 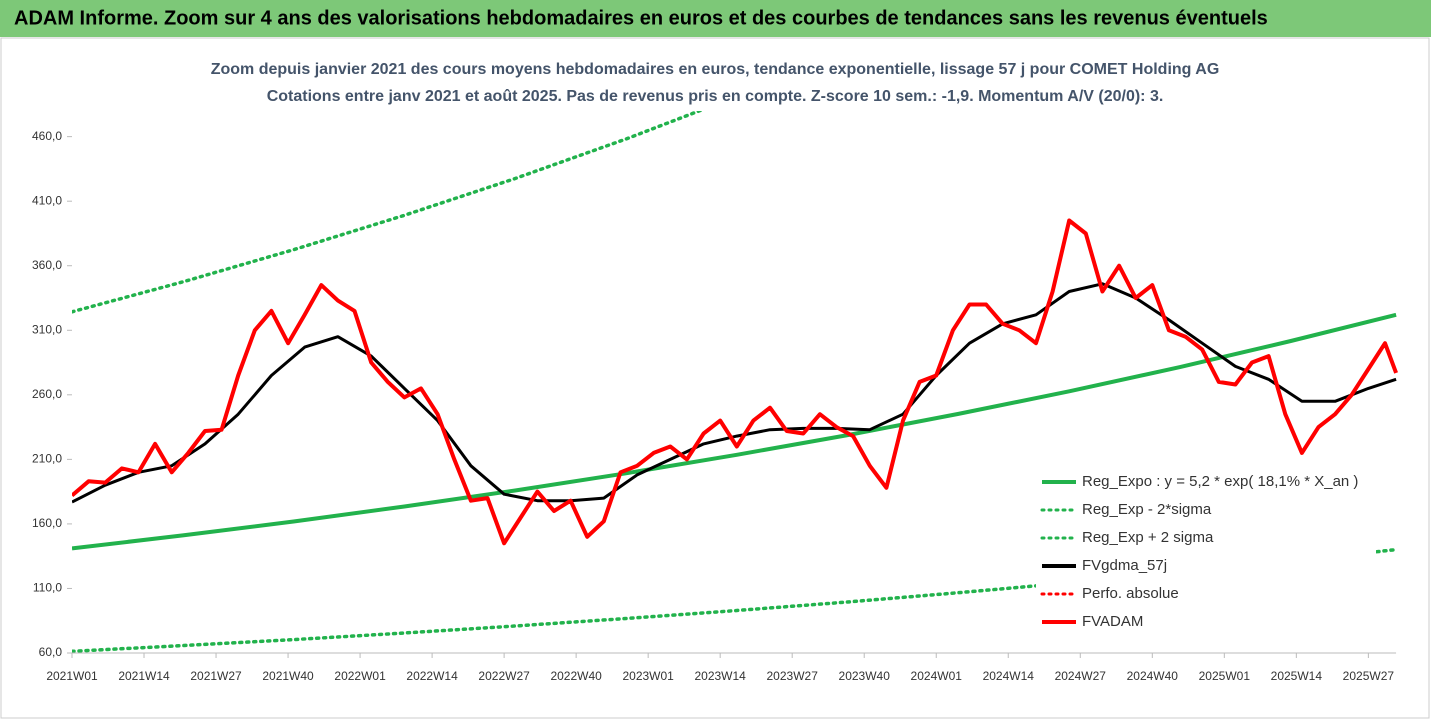 What do you see at coordinates (1297, 676) in the screenshot?
I see `x-tick-label: 2025W14` at bounding box center [1297, 676].